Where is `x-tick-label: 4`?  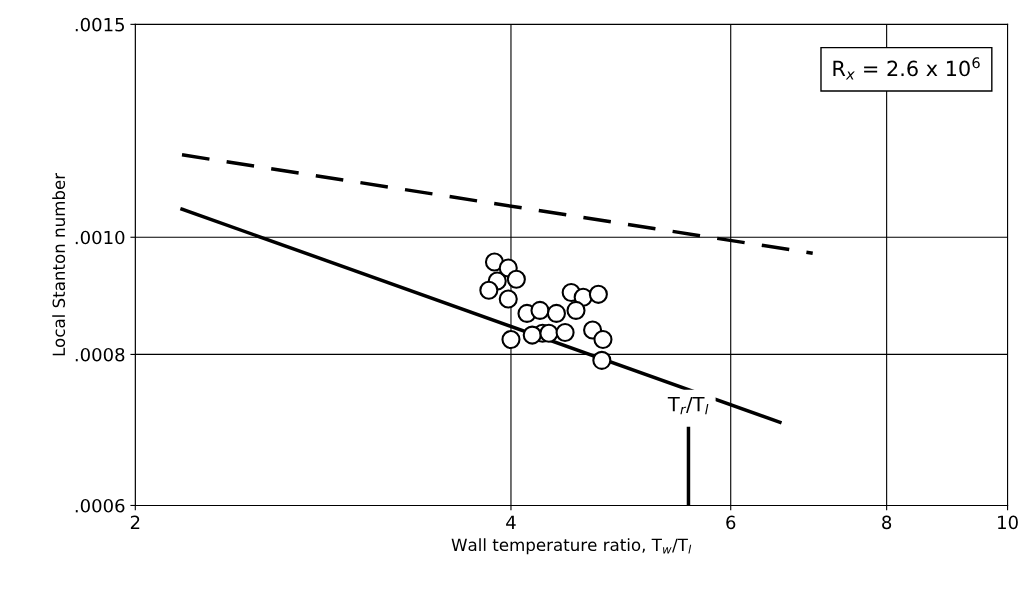 x-tick-label: 4 is located at coordinates (511, 522).